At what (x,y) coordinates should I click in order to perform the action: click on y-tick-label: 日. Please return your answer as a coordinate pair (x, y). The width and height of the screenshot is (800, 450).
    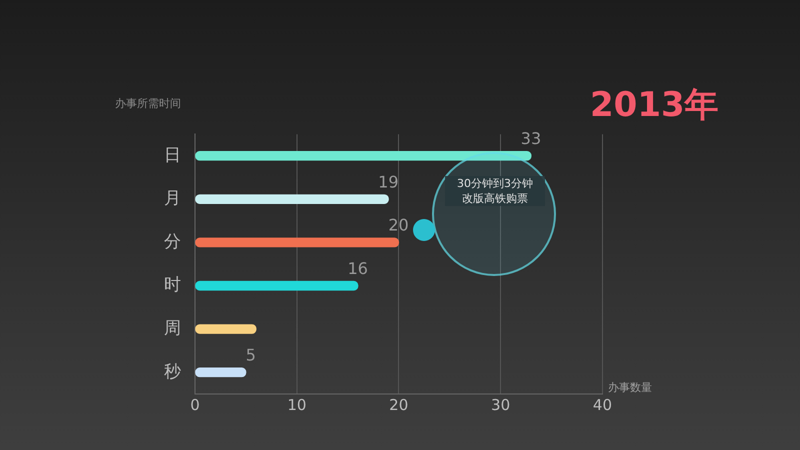
    Looking at the image, I should click on (172, 155).